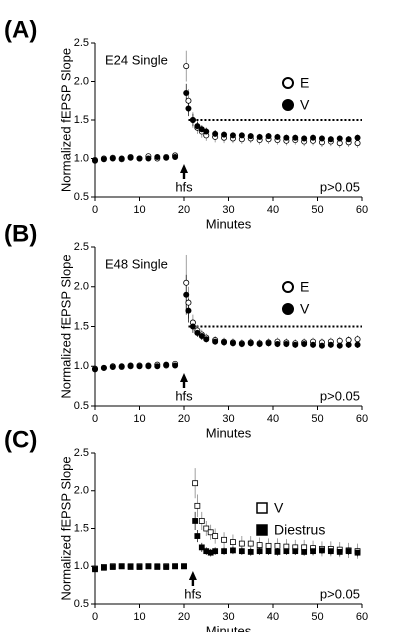 The image size is (400, 632). What do you see at coordinates (279, 508) in the screenshot?
I see `legend-label: V` at bounding box center [279, 508].